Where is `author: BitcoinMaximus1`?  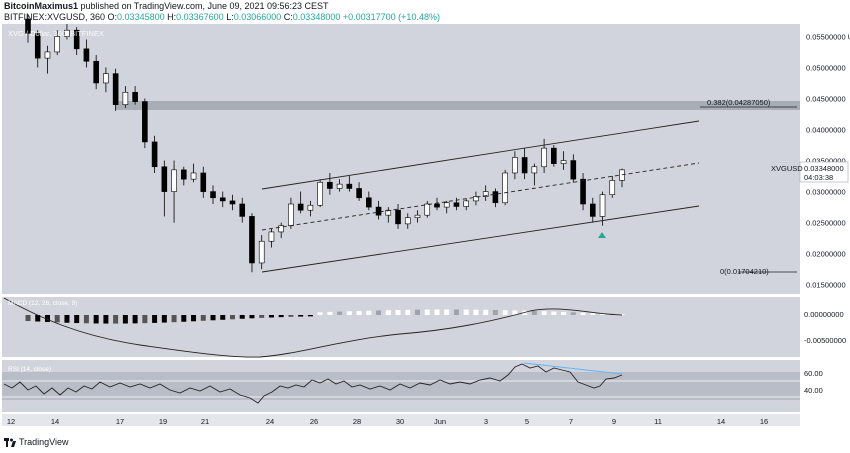 author: BitcoinMaximus1 is located at coordinates (41, 6).